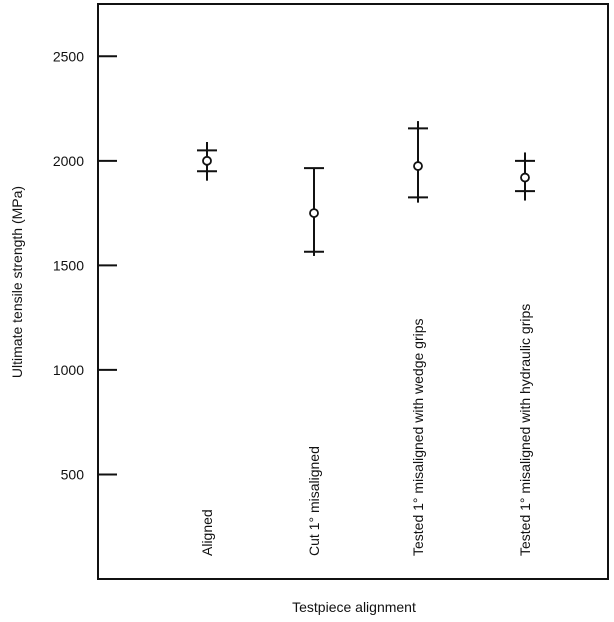  What do you see at coordinates (354, 607) in the screenshot?
I see `x-axis-title: Testpiece alignment` at bounding box center [354, 607].